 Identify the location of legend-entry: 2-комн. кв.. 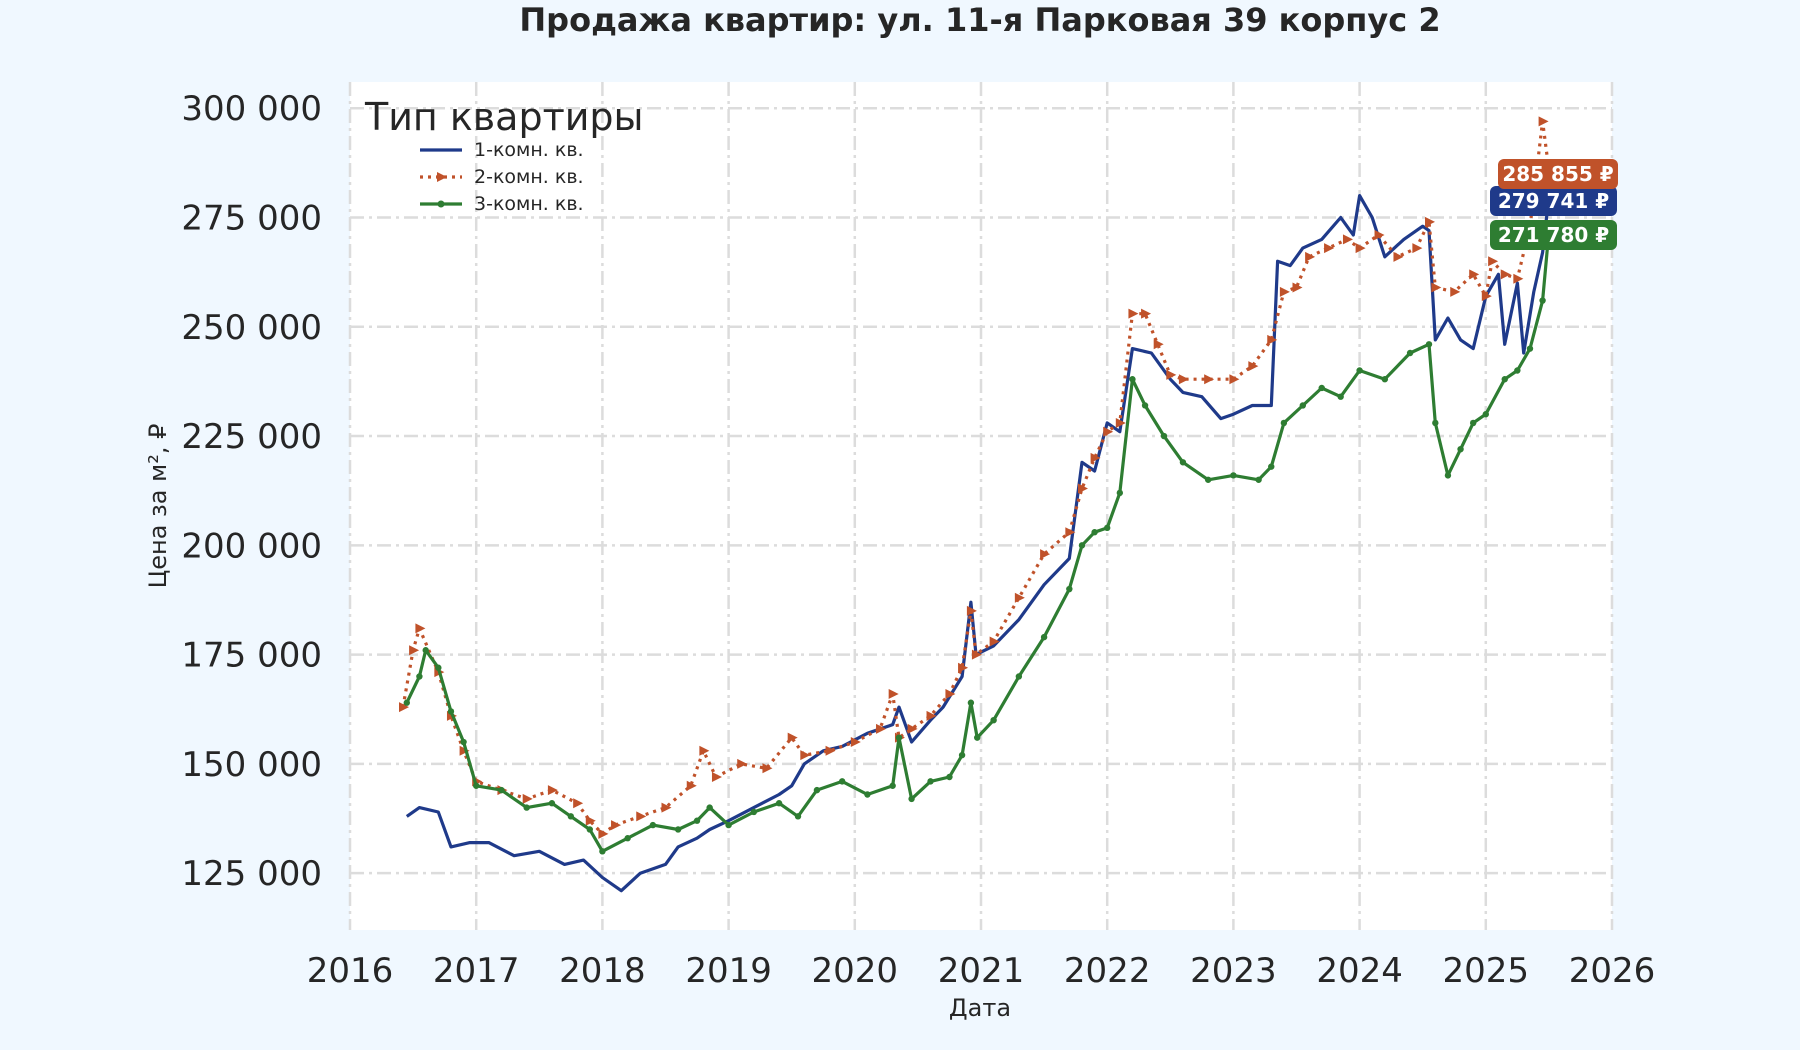
(502, 177).